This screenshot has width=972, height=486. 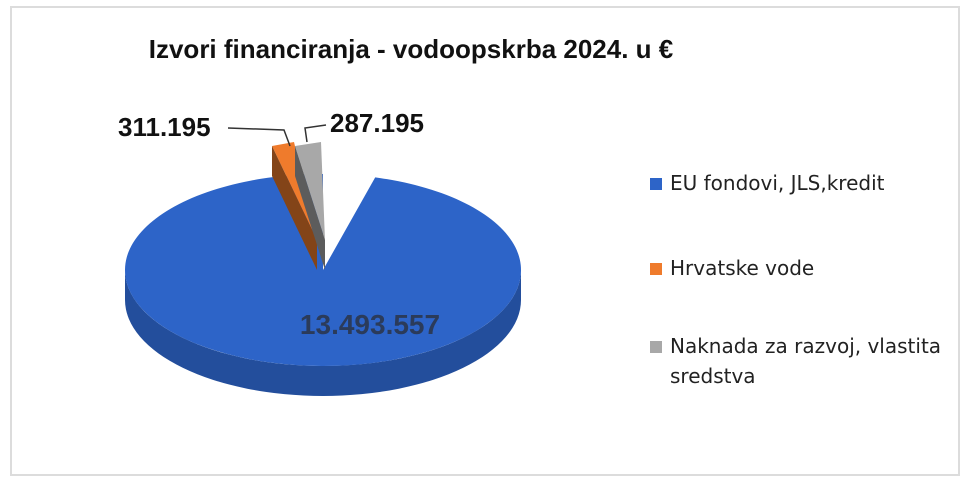 I want to click on data-label-naknada: 287.195, so click(x=377, y=123).